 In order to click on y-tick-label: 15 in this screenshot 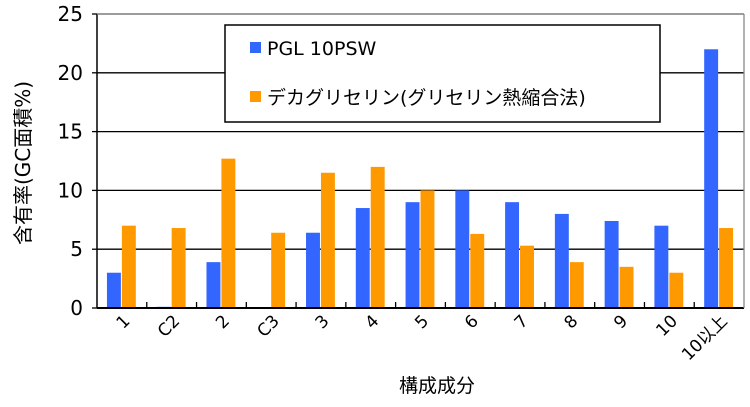, I will do `click(70, 132)`.